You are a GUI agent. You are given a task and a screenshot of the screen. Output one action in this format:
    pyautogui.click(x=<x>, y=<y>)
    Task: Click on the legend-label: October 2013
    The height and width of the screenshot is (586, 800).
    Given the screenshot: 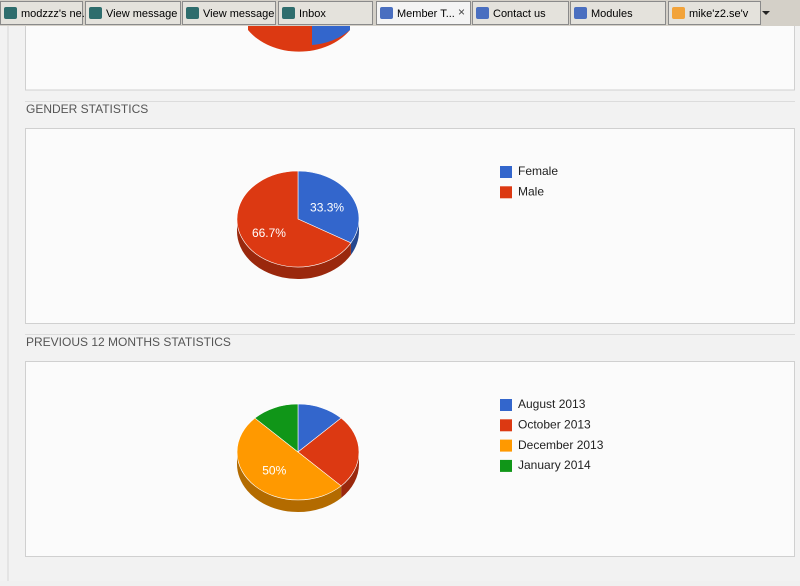 What is the action you would take?
    pyautogui.click(x=554, y=424)
    